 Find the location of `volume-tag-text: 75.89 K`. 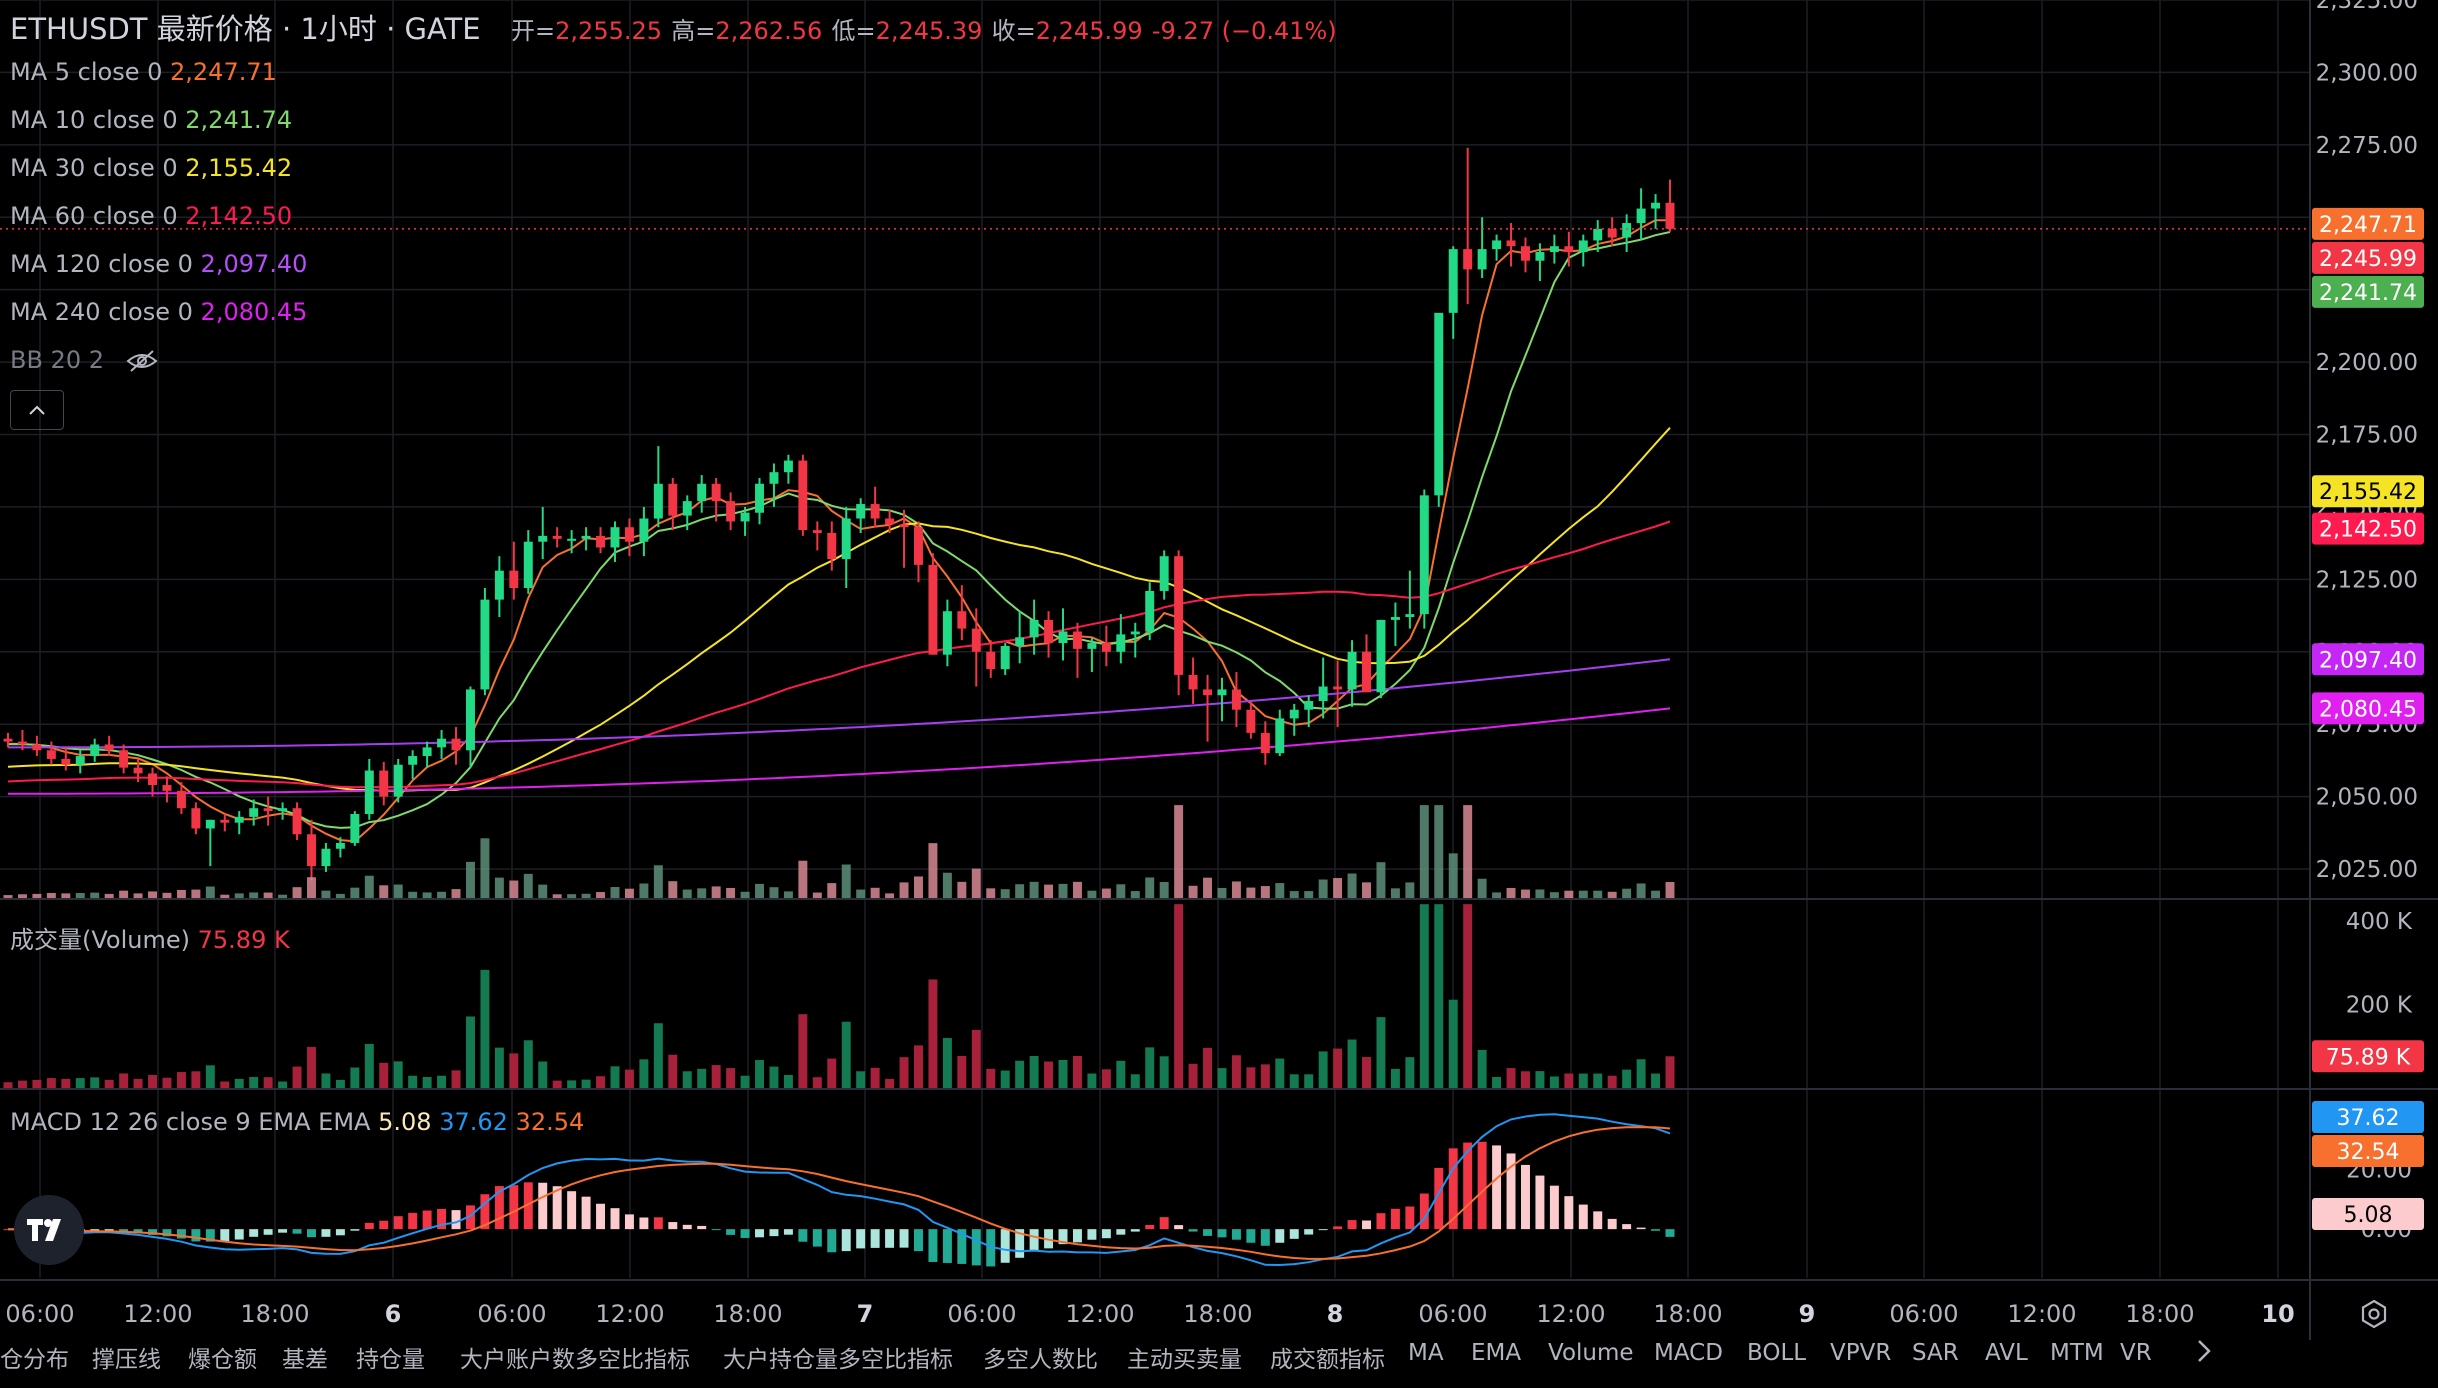

volume-tag-text: 75.89 K is located at coordinates (2368, 1057).